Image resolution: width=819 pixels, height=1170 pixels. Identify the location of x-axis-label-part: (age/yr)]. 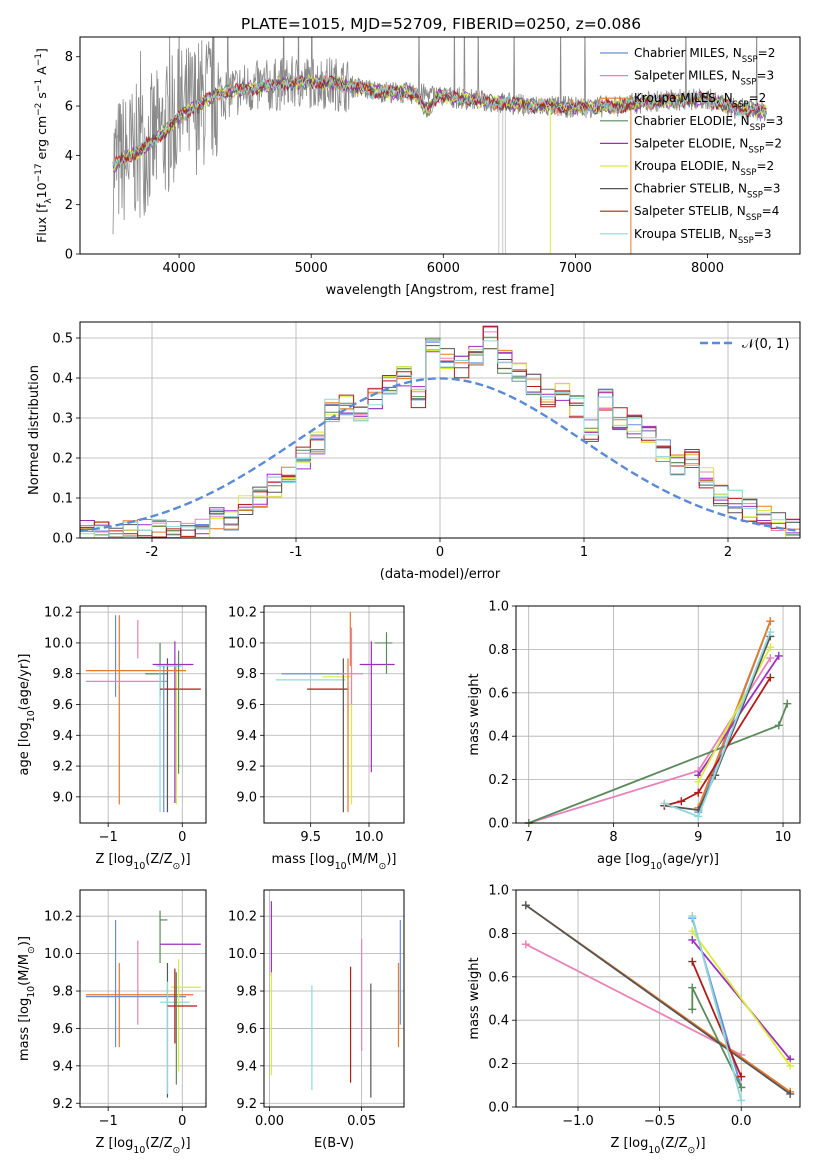
(690, 859).